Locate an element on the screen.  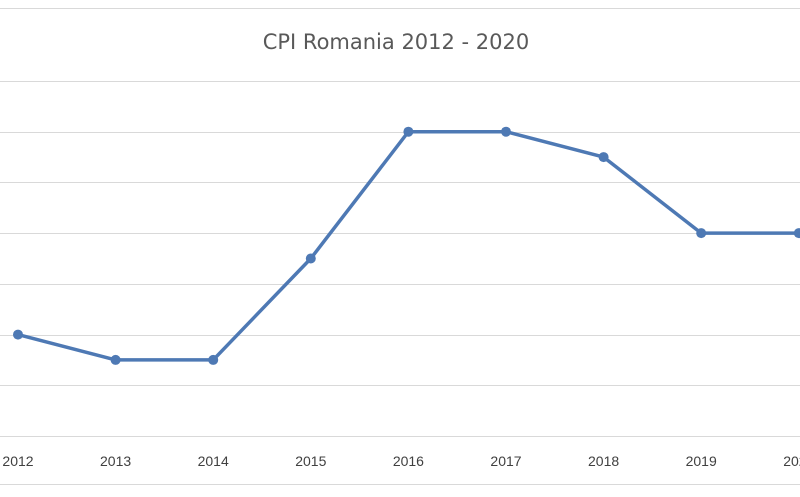
x-tick-label: 2019 is located at coordinates (701, 461).